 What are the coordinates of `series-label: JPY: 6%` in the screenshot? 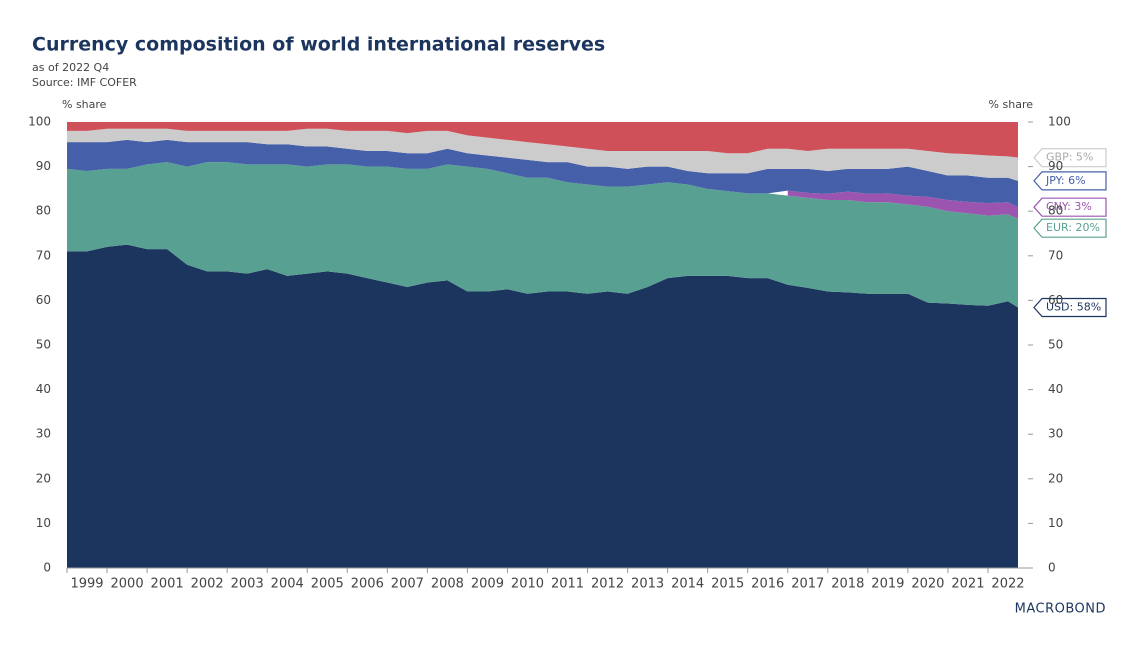 It's located at (1070, 181).